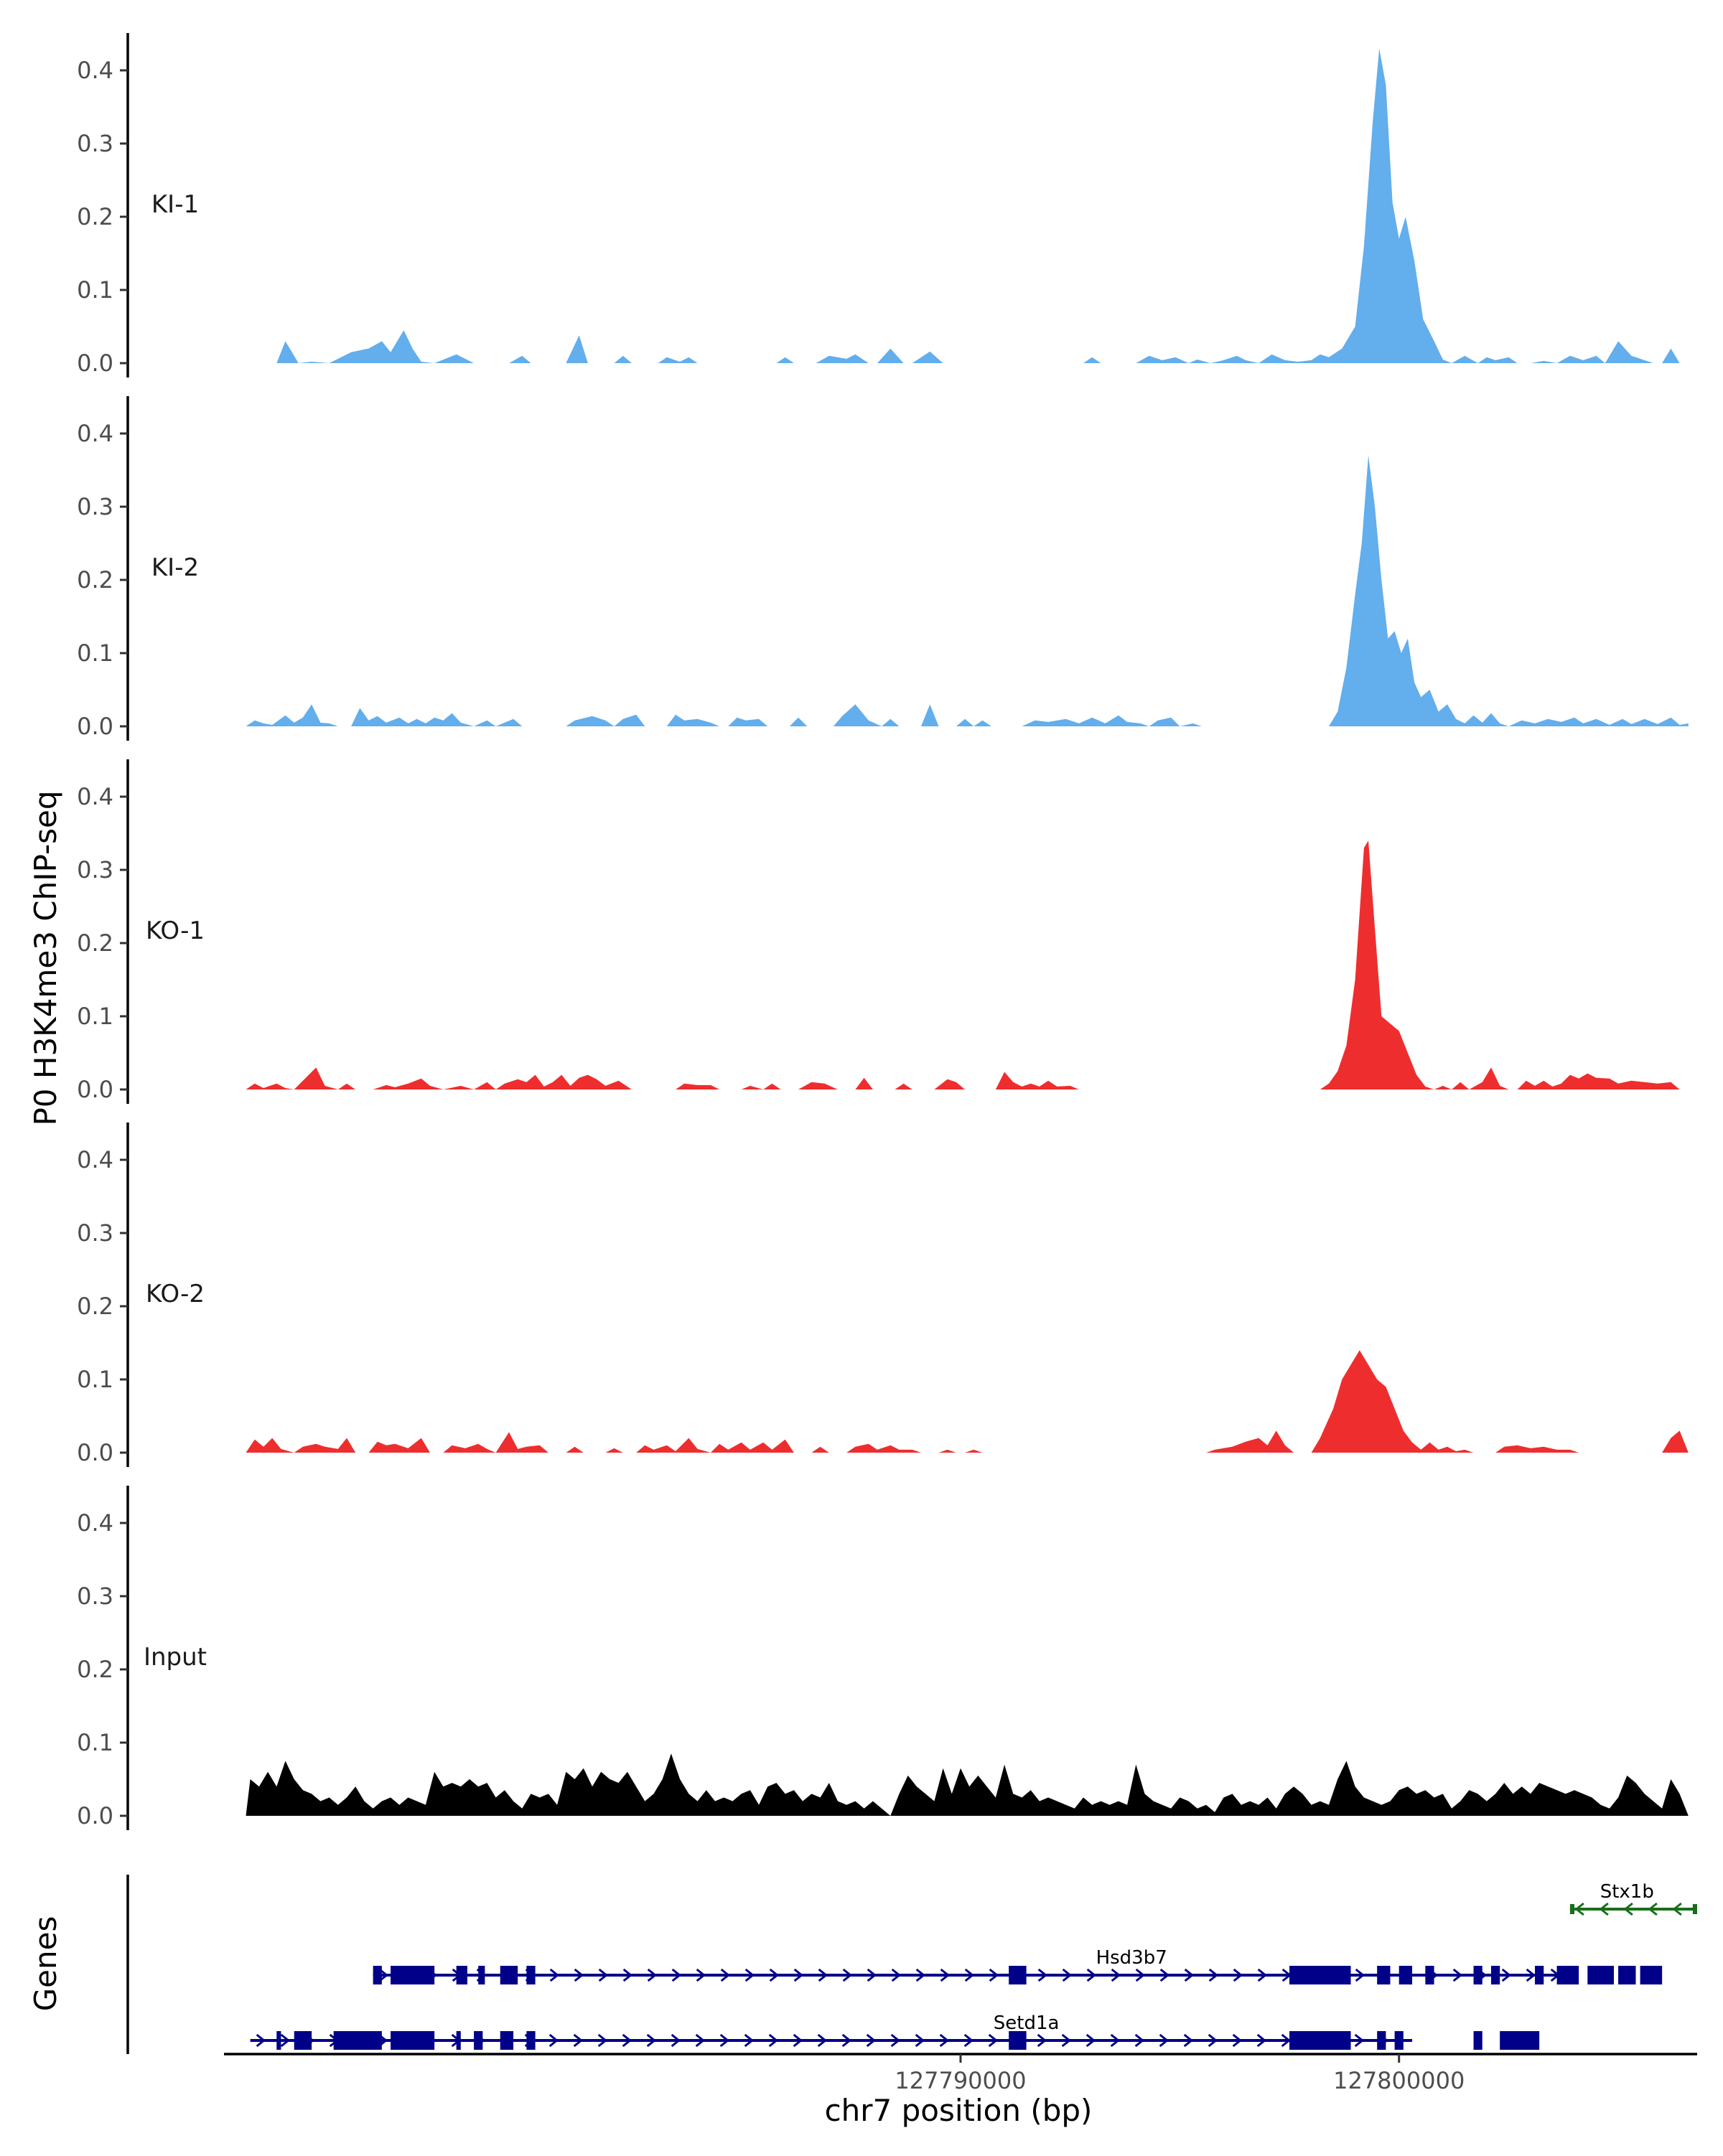 This screenshot has height=2156, width=1723. Describe the element at coordinates (895, 2031) in the screenshot. I see `gene-setd1a: Setd1a` at that location.